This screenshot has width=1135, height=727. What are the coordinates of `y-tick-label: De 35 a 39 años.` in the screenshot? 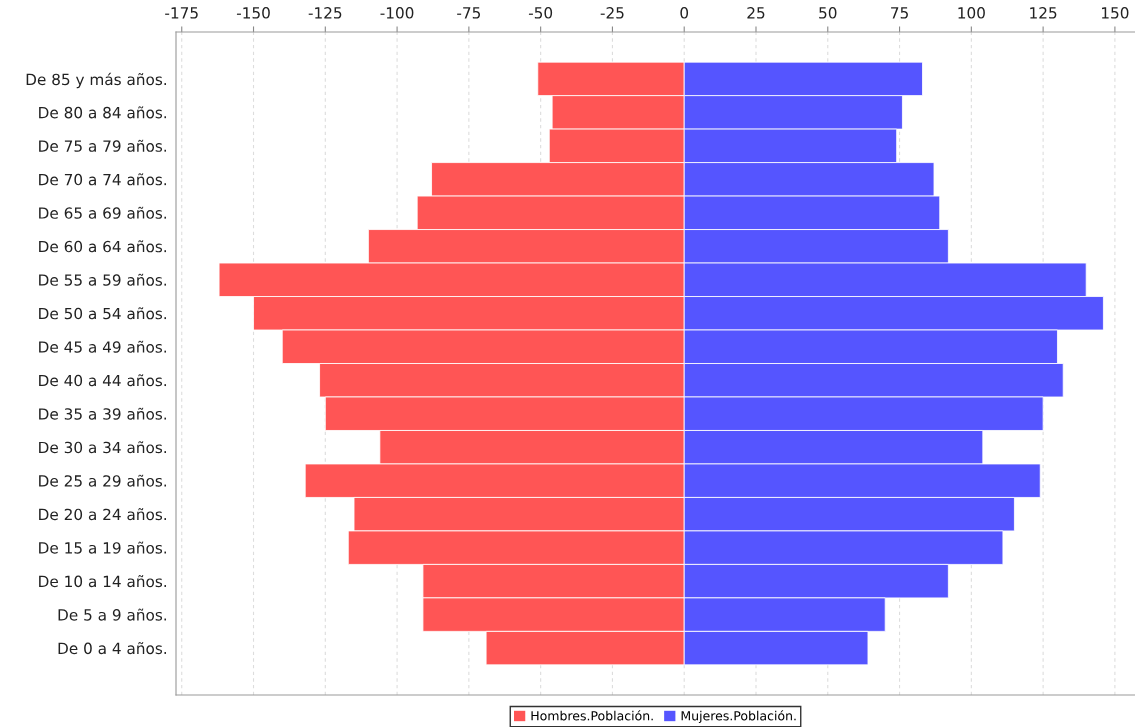 It's located at (103, 413).